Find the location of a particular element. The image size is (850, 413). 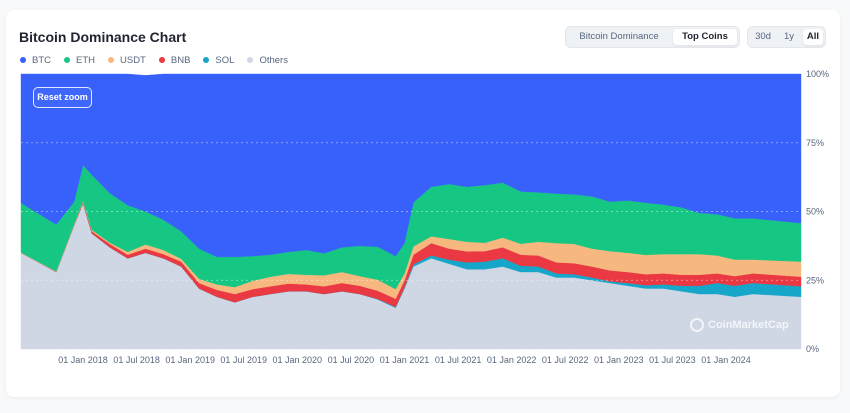

legend-label-eth: ETH is located at coordinates (85, 60).